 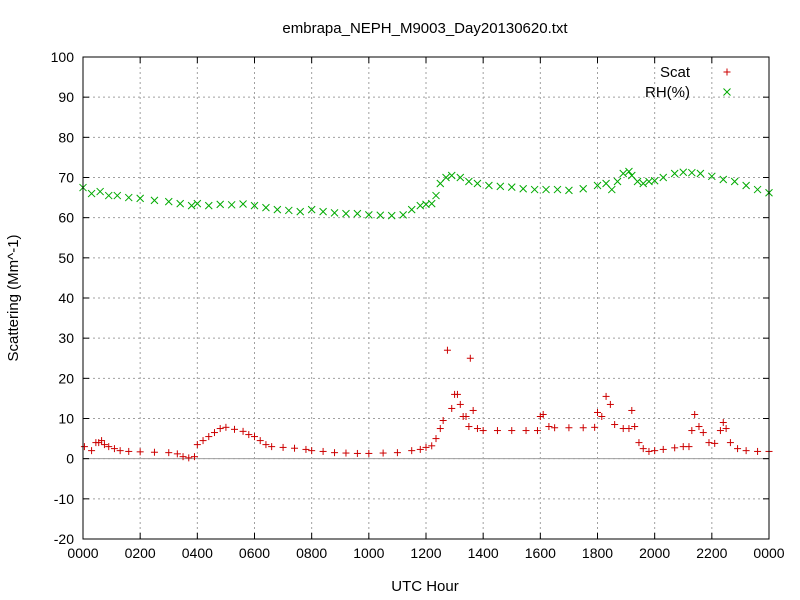 I want to click on x-tick-label: 1600, so click(x=540, y=553).